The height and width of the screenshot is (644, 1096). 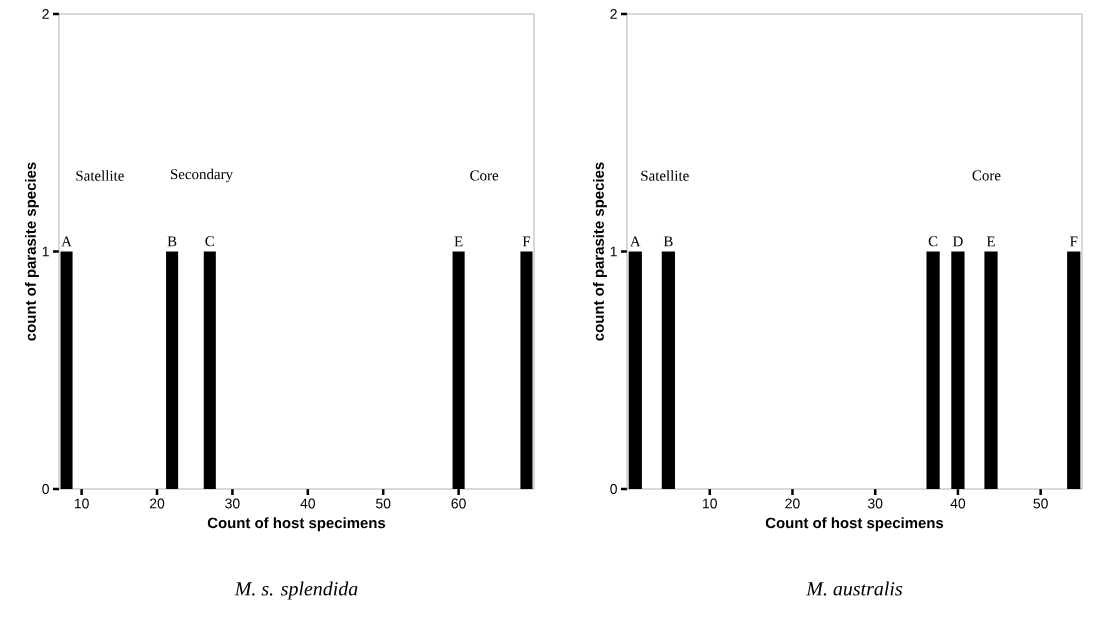 What do you see at coordinates (854, 588) in the screenshot?
I see `text: M. australis` at bounding box center [854, 588].